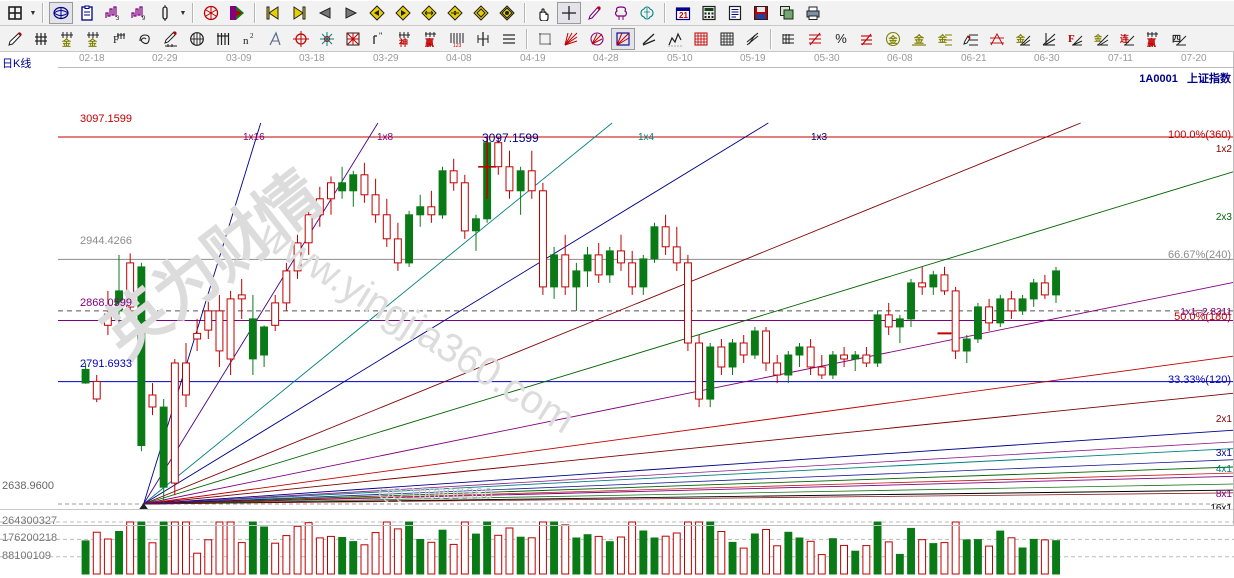 This screenshot has width=1234, height=578. I want to click on volume-pane: 264300327 176200218 88100109, so click(617, 544).